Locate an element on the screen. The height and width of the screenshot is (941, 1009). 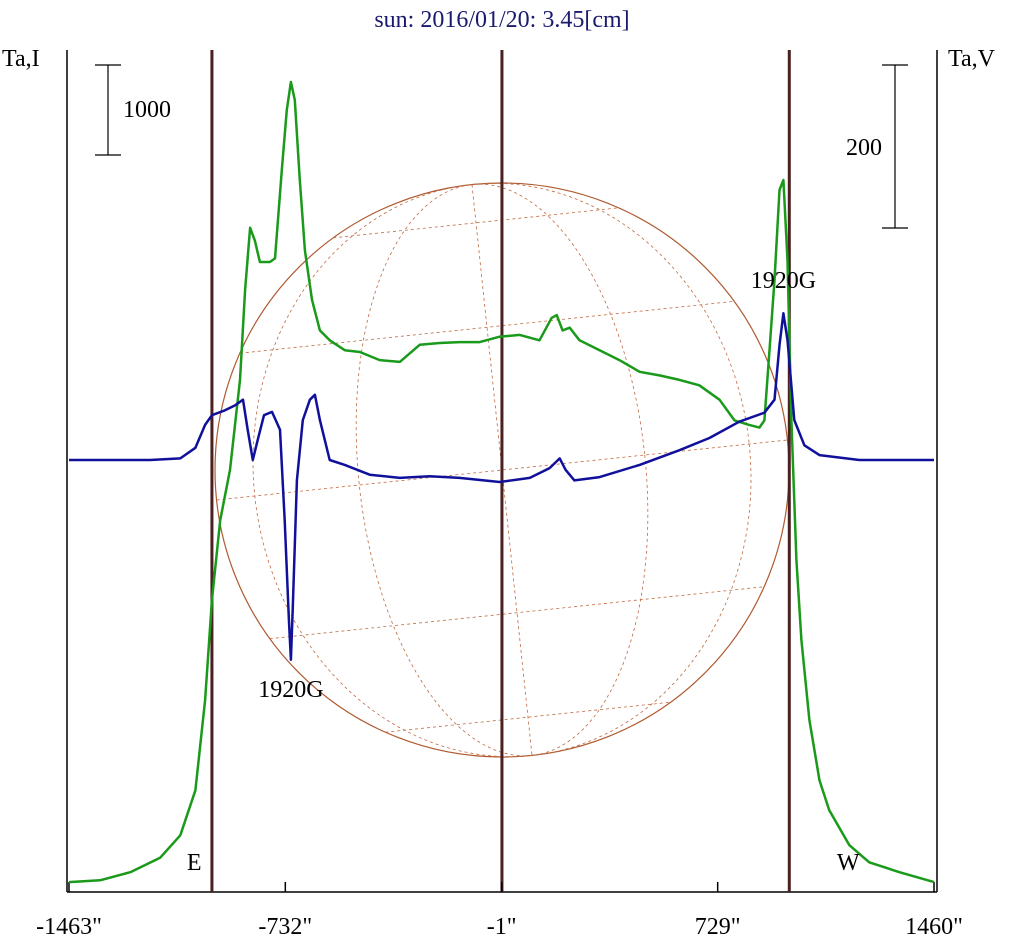
y-axis-label: Ta,I is located at coordinates (21, 59).